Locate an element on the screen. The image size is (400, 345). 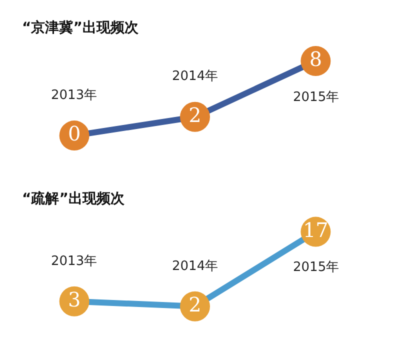
chart-title: “京津冀”出现频次 is located at coordinates (81, 27).